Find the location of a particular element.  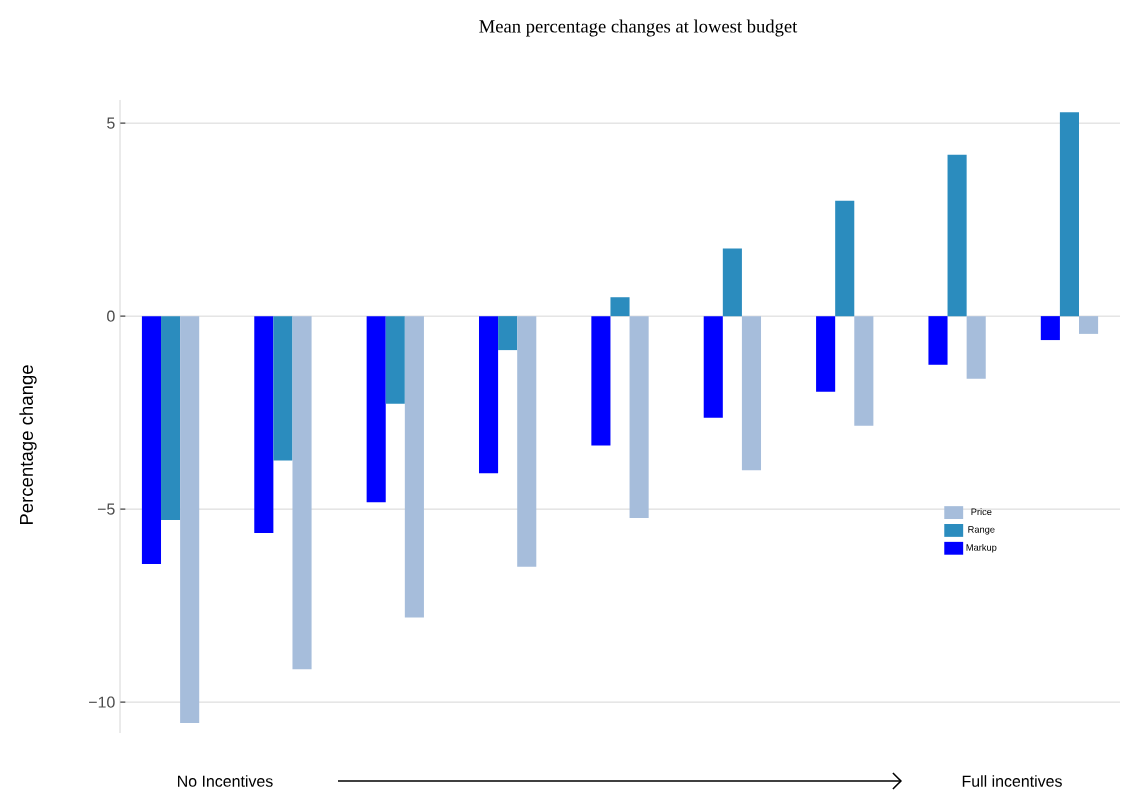

legend-label: Markup is located at coordinates (981, 548).